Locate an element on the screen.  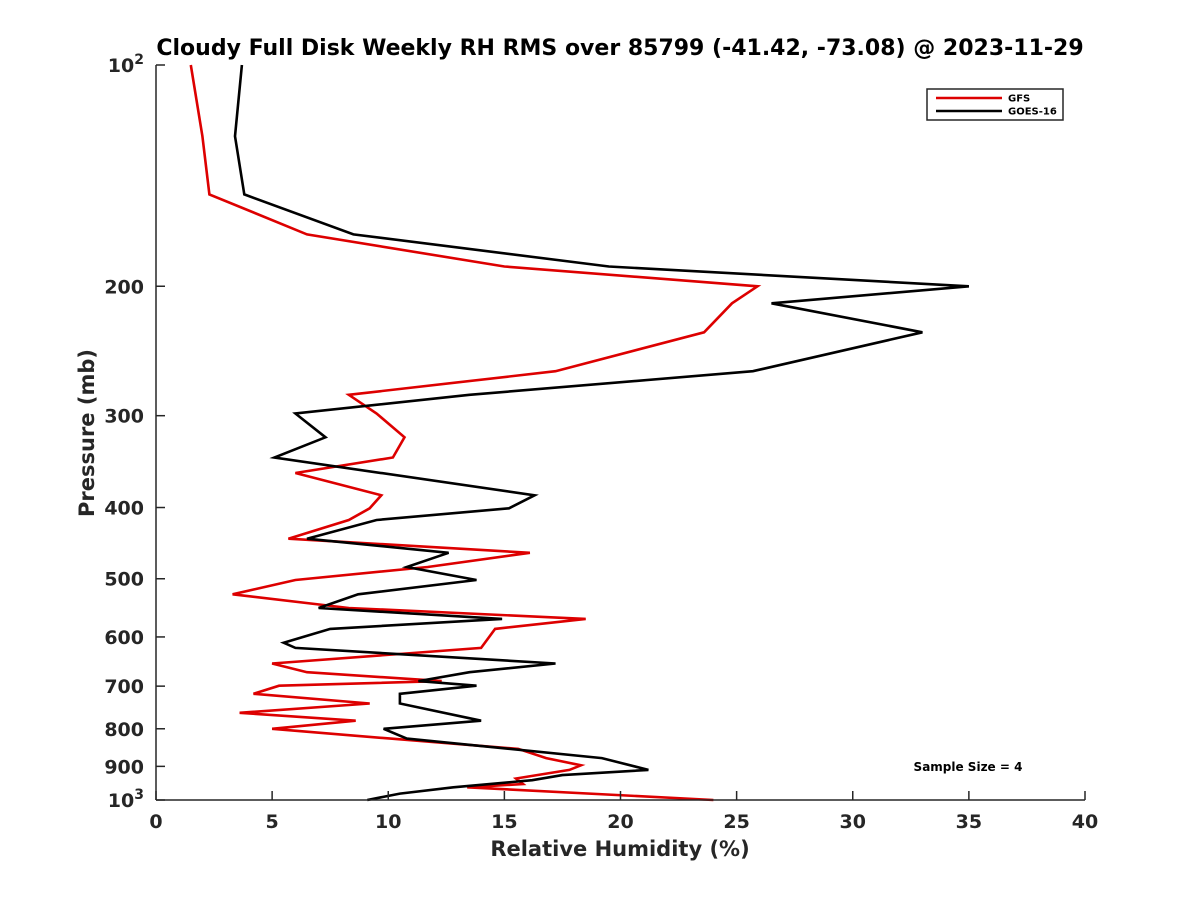
y-tick-label: 900 is located at coordinates (124, 767).